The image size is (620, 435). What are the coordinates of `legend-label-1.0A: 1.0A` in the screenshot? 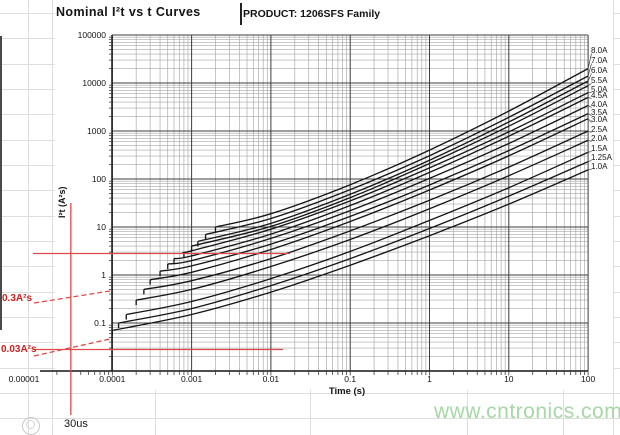 It's located at (599, 166).